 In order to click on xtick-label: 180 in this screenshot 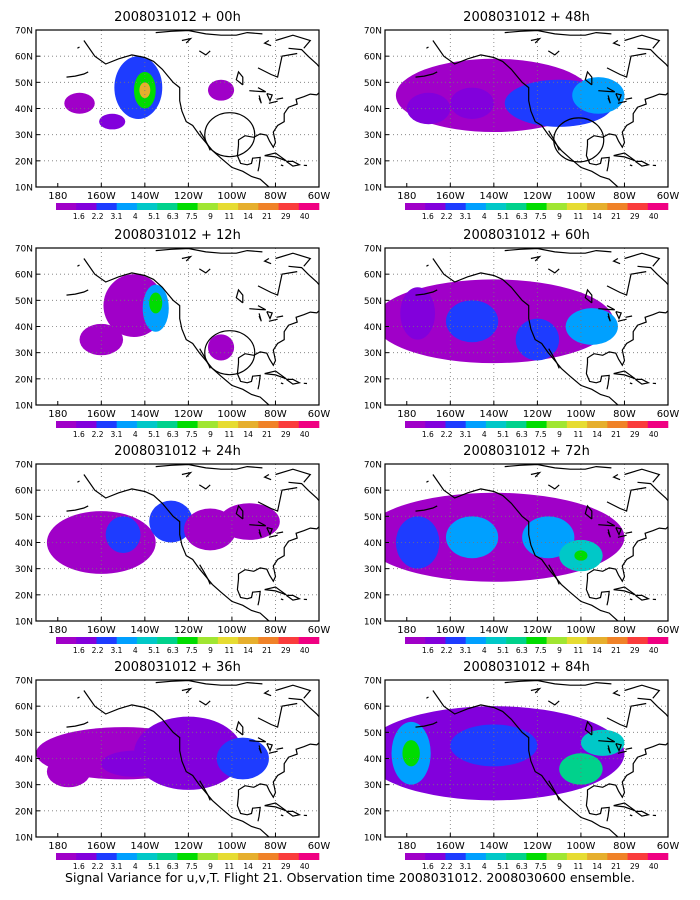, I will do `click(406, 630)`.